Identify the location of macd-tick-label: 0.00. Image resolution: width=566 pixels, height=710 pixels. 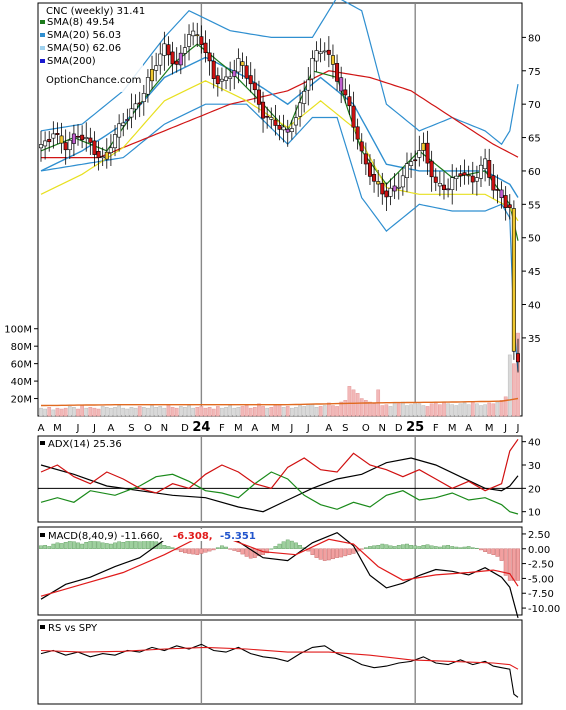
(539, 550).